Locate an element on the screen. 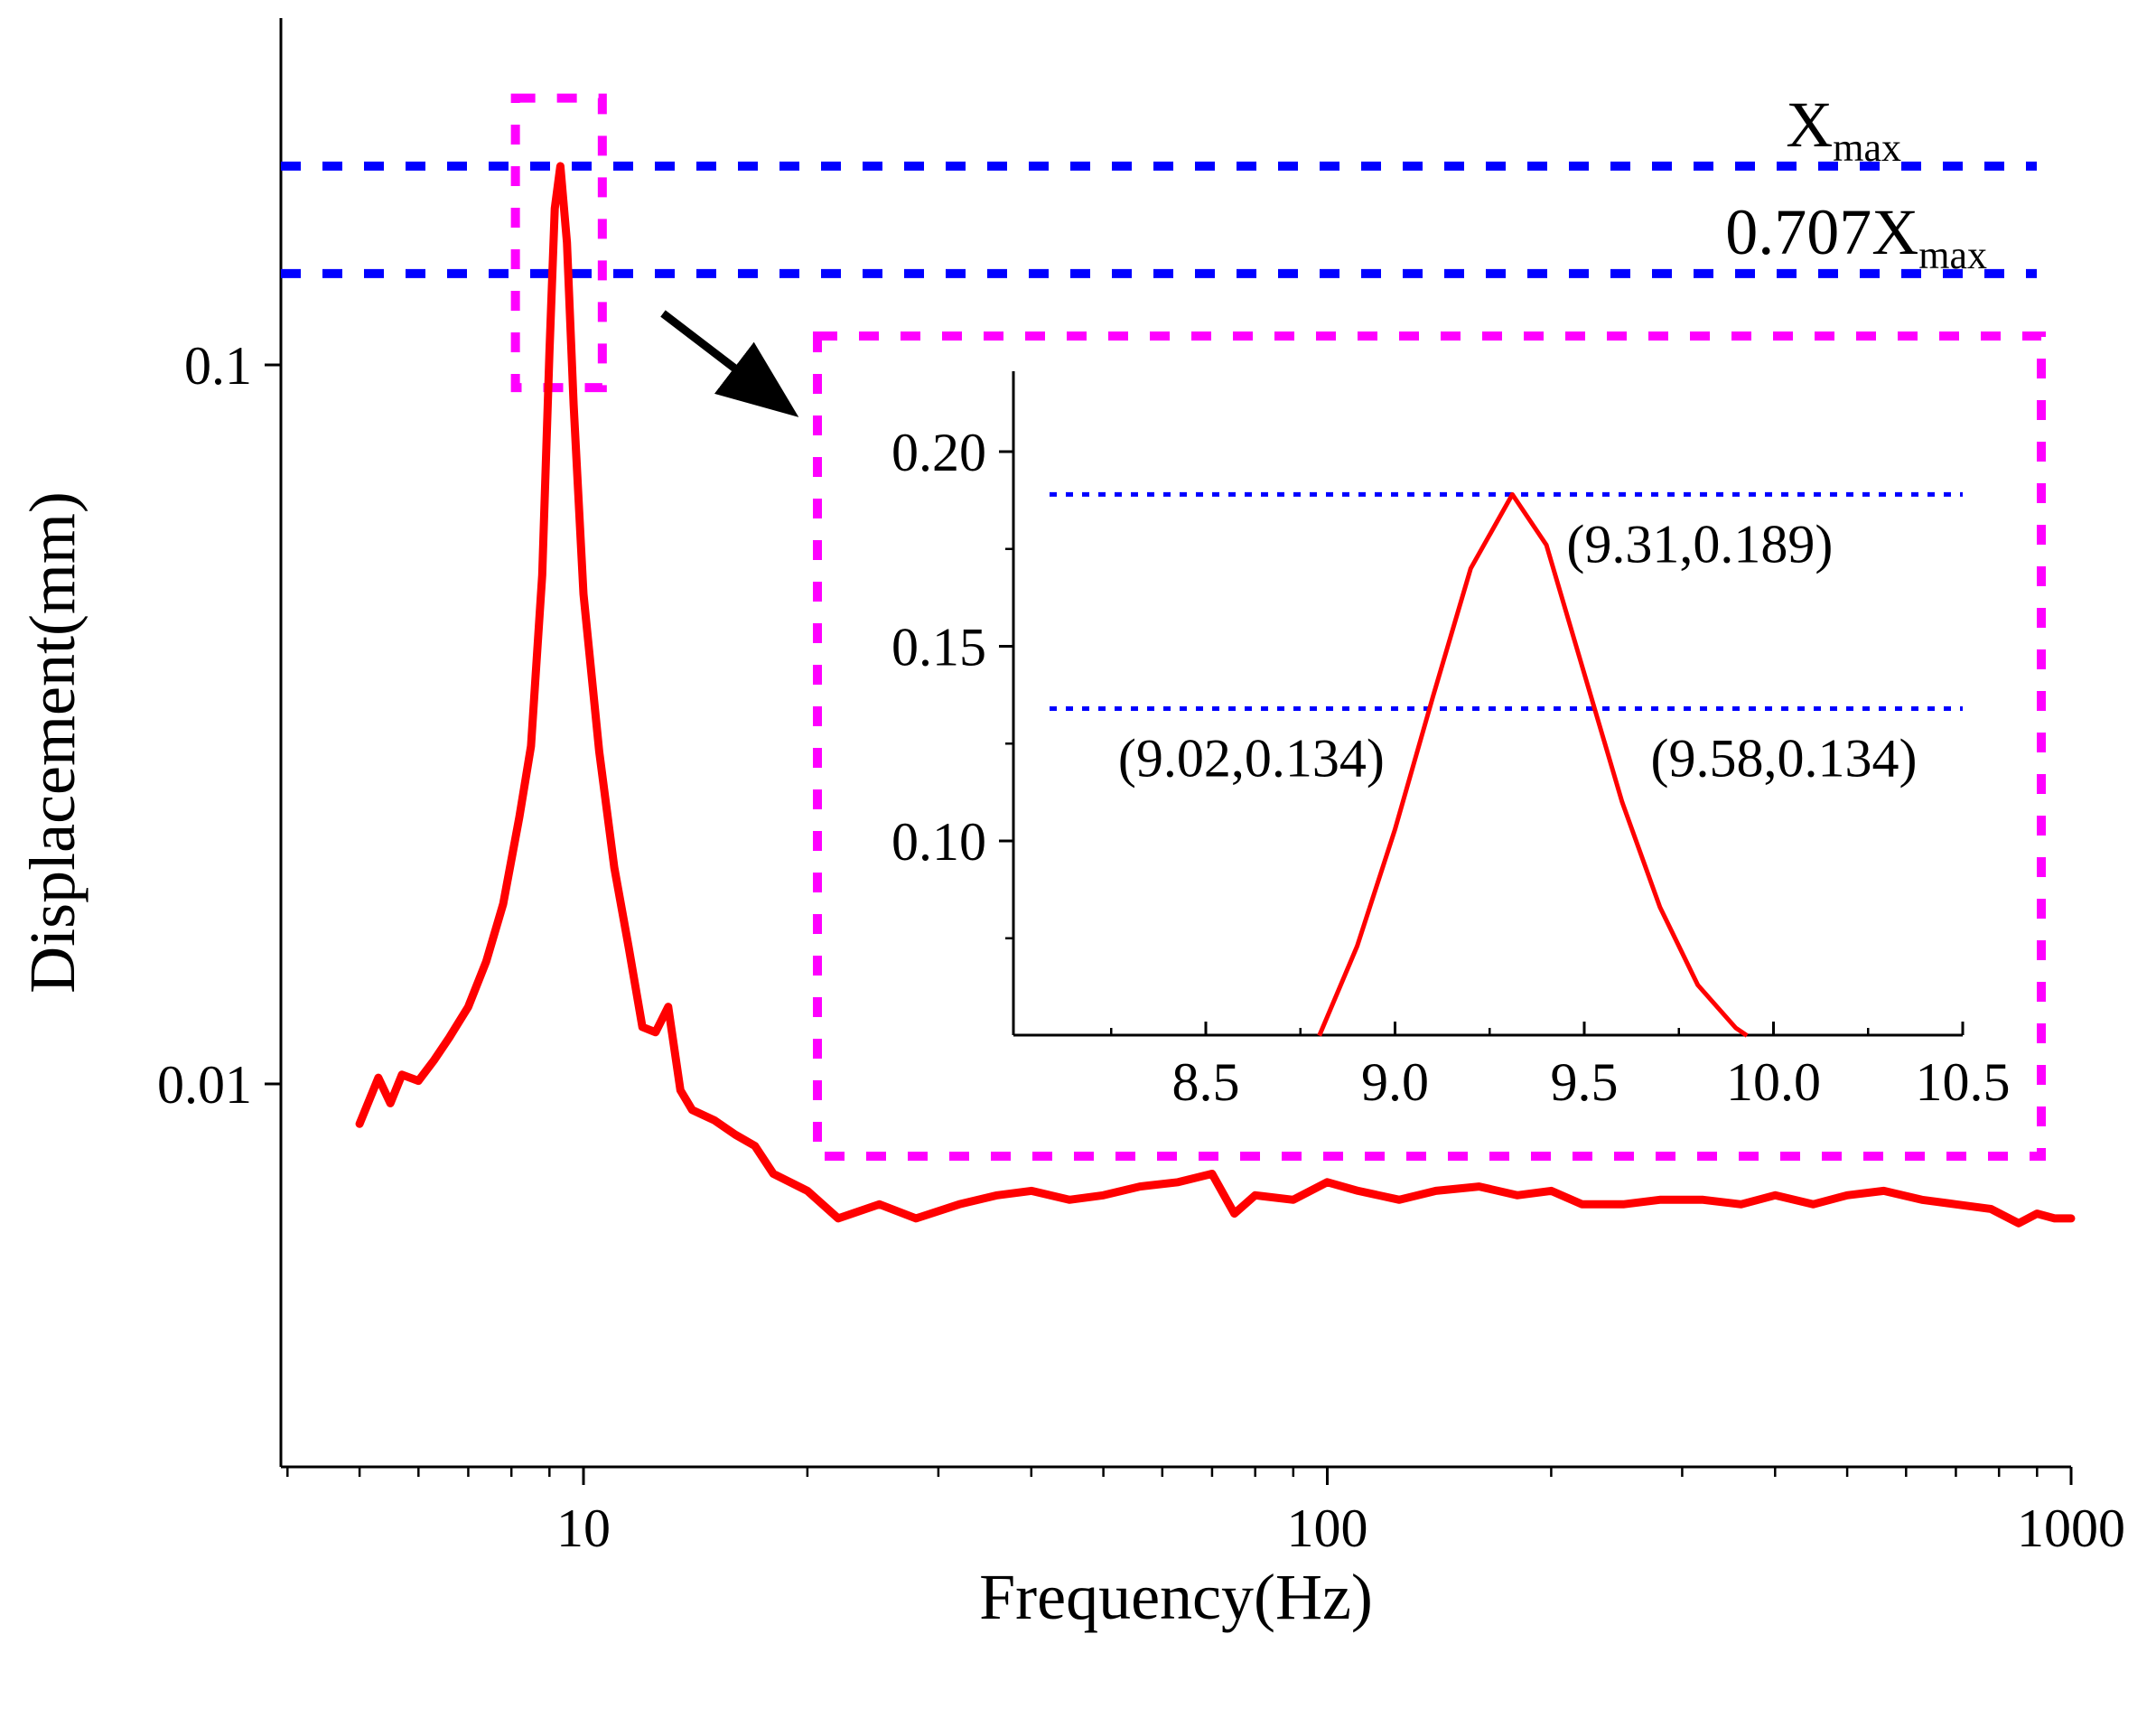 This screenshot has height=1718, width=2156. x-axis-title: Frequency(Hz) is located at coordinates (1176, 1597).